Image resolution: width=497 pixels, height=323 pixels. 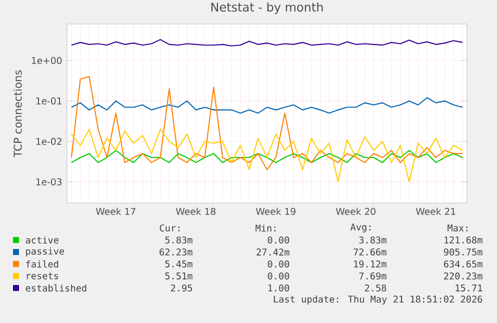 I want to click on y-tick-label: 1e-01, so click(x=49, y=100).